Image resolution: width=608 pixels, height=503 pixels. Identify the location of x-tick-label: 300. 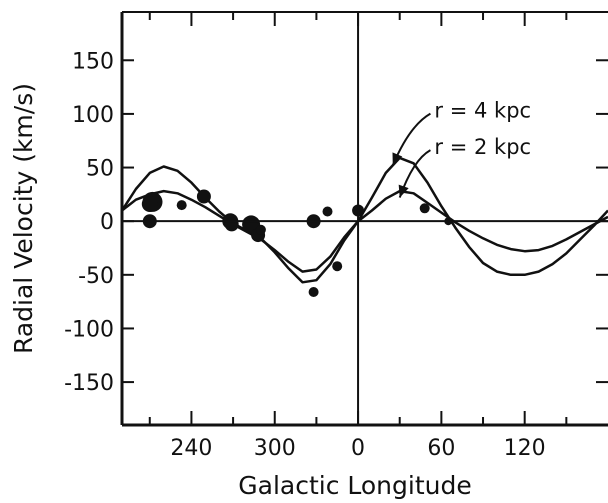
(275, 448).